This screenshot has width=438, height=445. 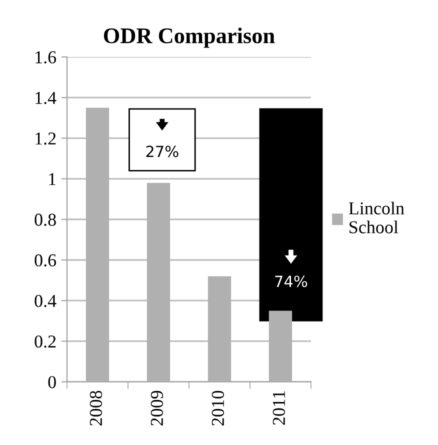 I want to click on legend-label: Lincoln School, so click(x=376, y=218).